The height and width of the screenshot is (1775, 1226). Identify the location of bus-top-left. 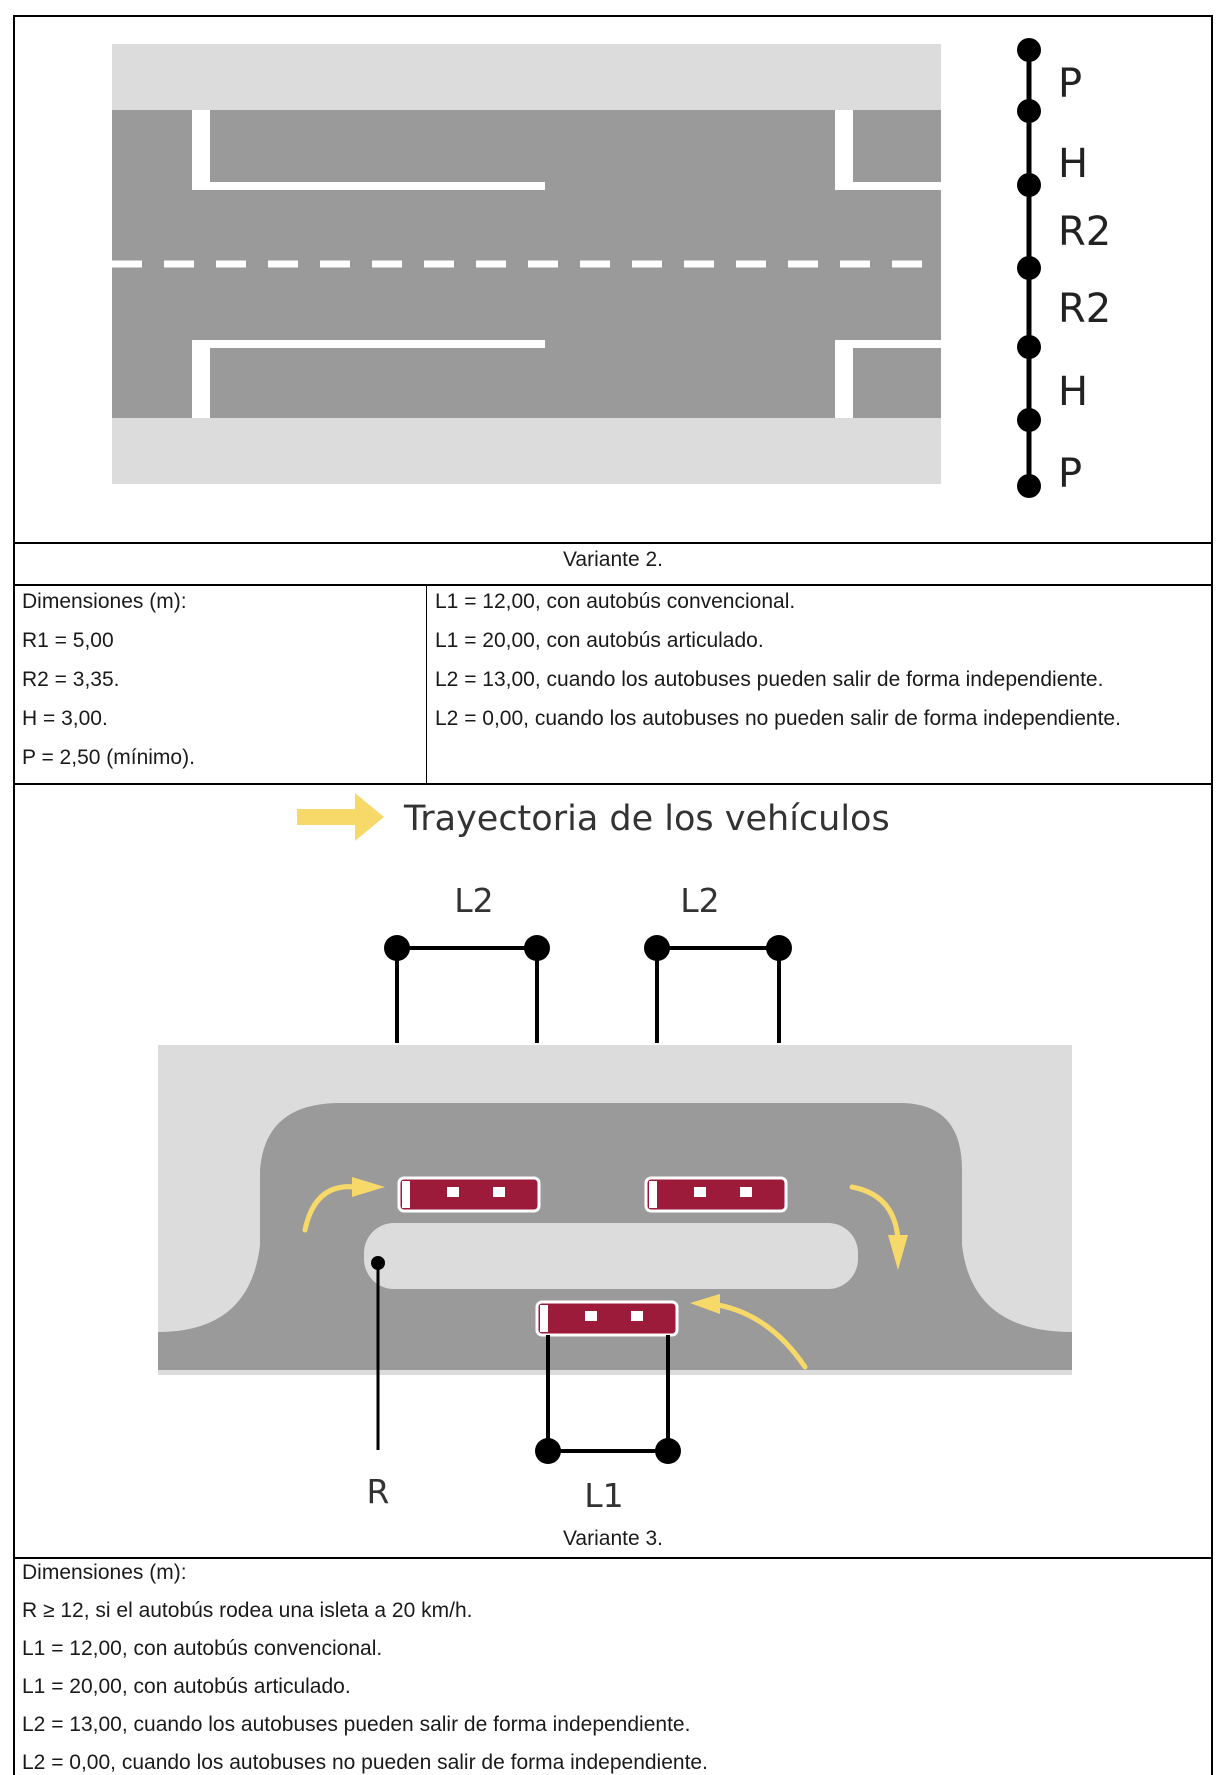
(469, 1194).